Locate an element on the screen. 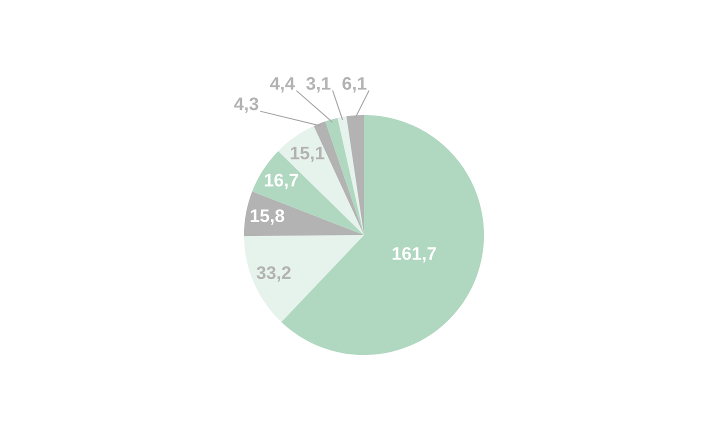  data-label: 161,7 is located at coordinates (414, 254).